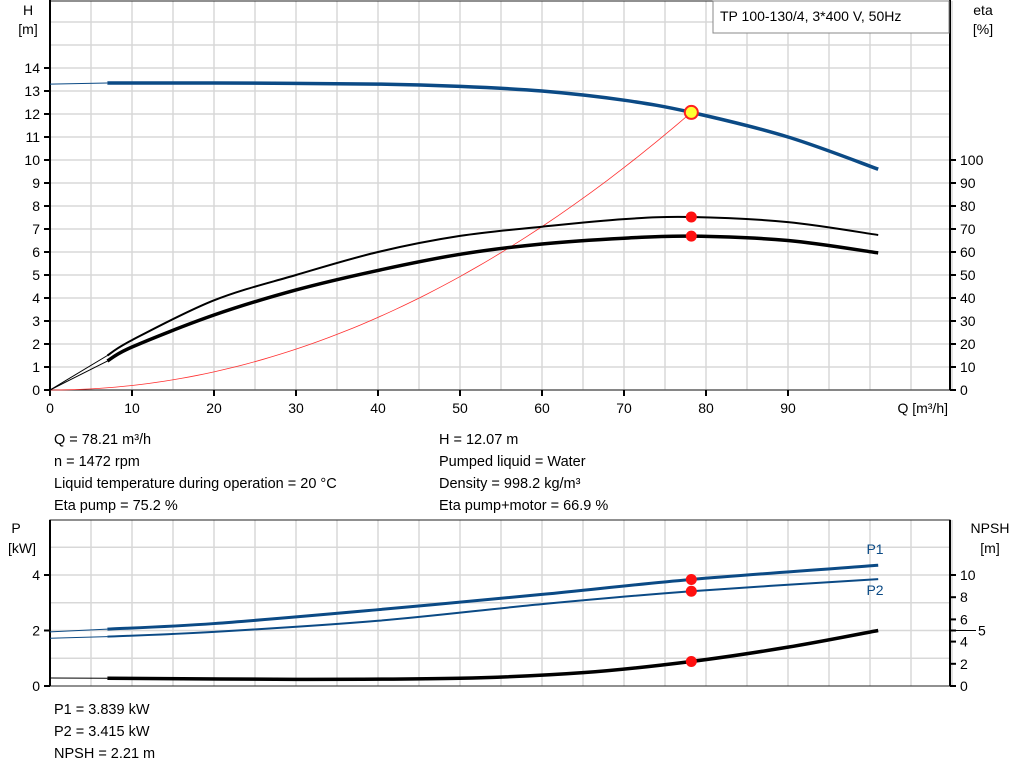  I want to click on y2-axis-label: eta, so click(983, 10).